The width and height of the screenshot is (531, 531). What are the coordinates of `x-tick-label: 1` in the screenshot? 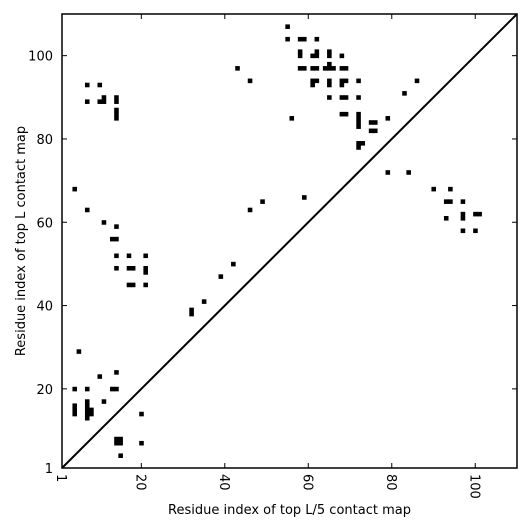 It's located at (60, 478).